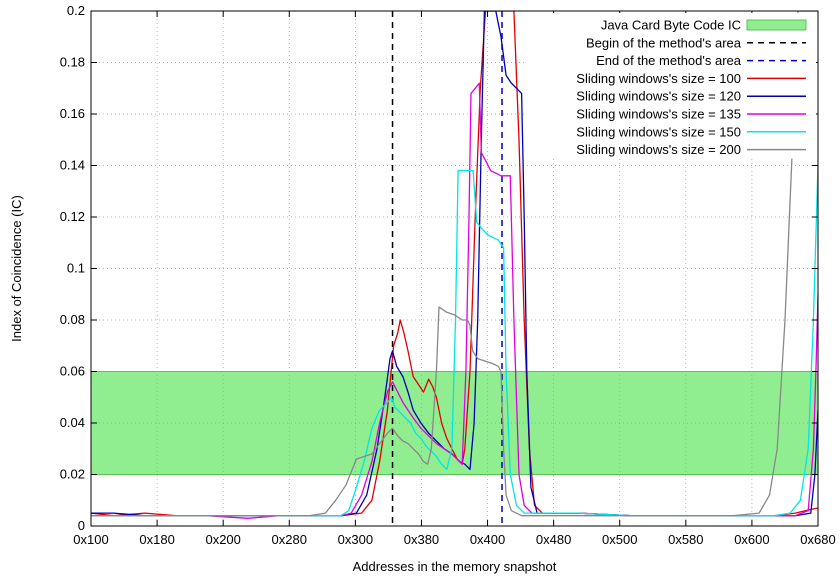 This screenshot has width=840, height=578. I want to click on x-tick-label: 0x480, so click(553, 539).